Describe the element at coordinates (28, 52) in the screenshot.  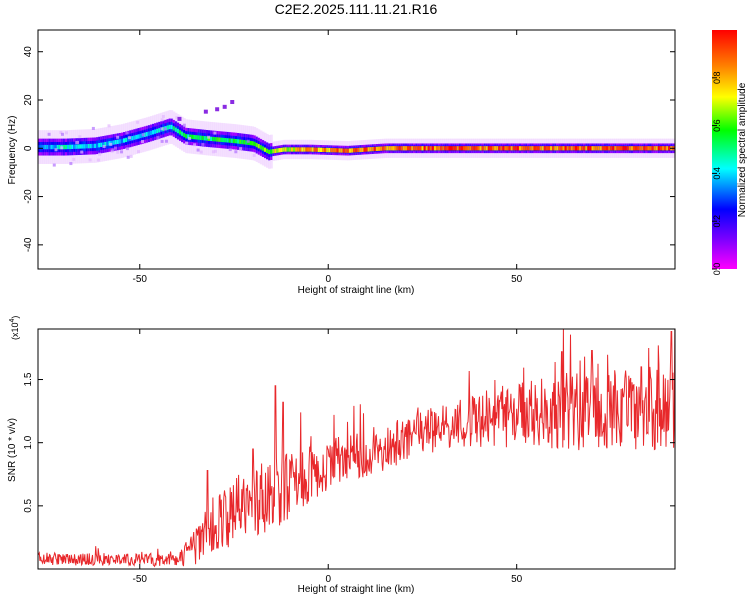
I see `y-tick-label: 40` at that location.